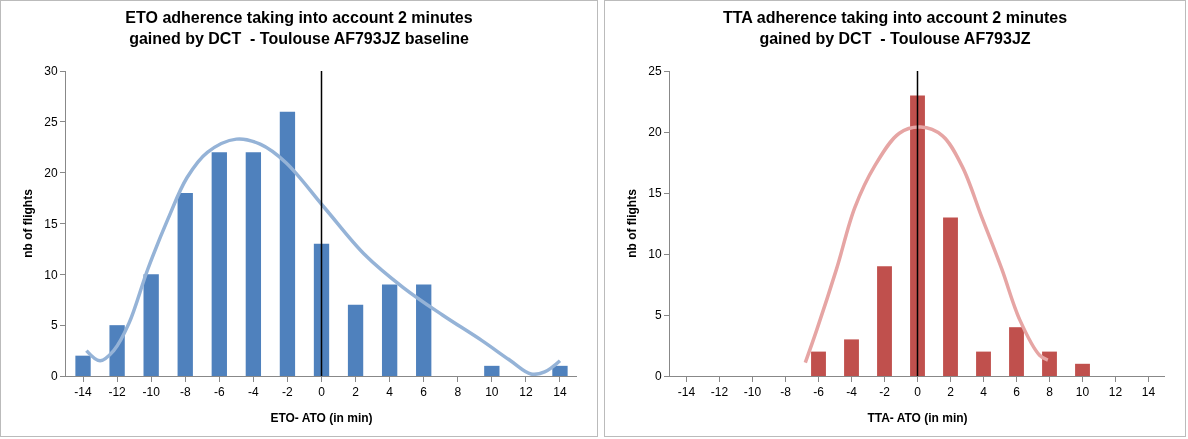 The image size is (1188, 439). What do you see at coordinates (321, 418) in the screenshot?
I see `x-axis-title: ETO- ATO (in min)` at bounding box center [321, 418].